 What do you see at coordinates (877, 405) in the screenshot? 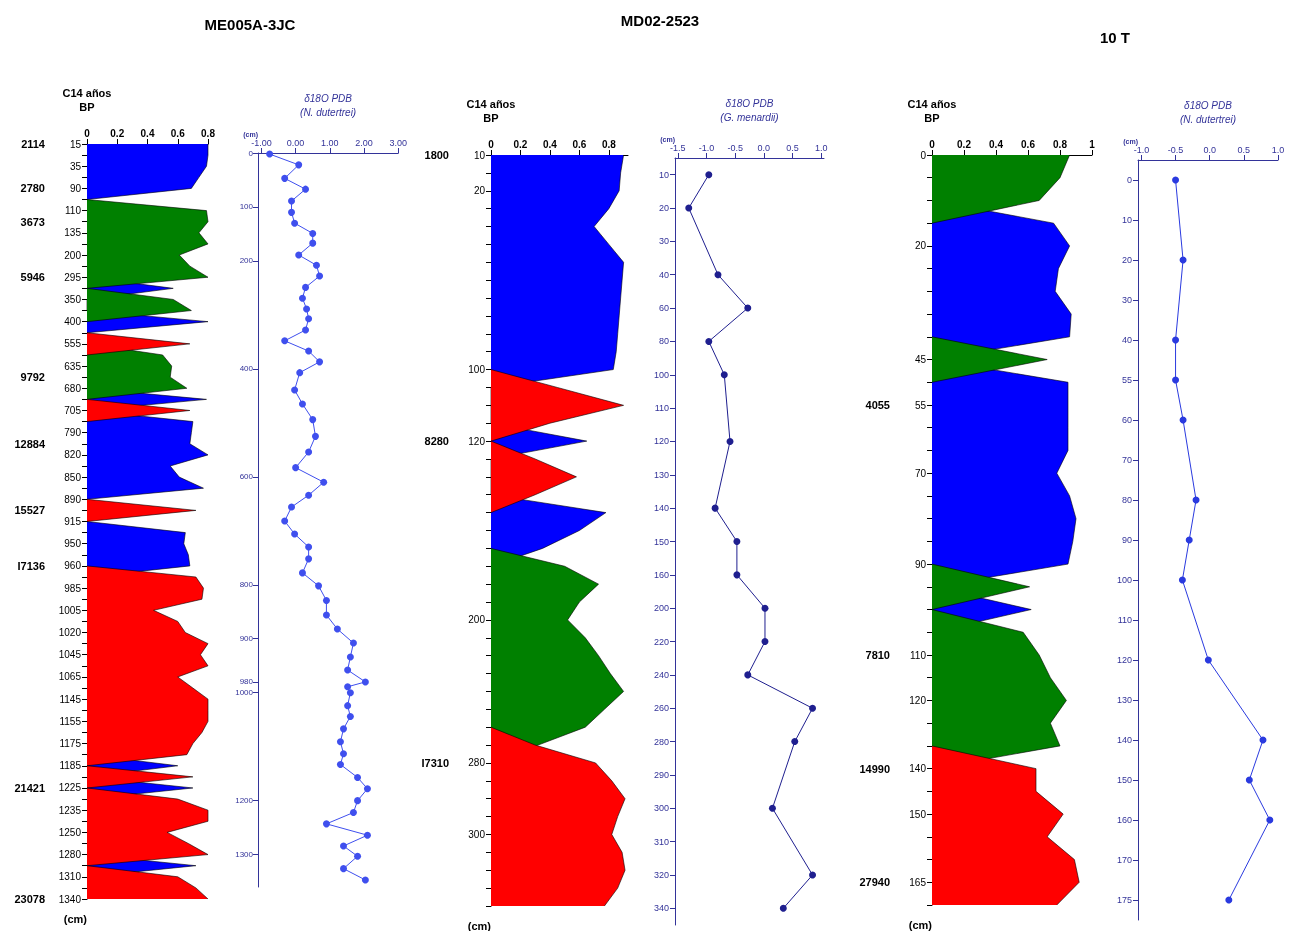
I see `y2-tick-label: 4055` at bounding box center [877, 405].